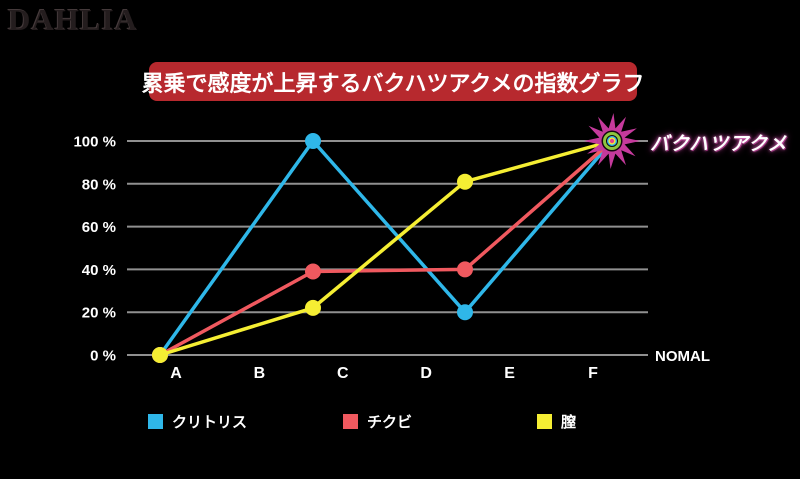  I want to click on x-tick-label: E, so click(509, 373).